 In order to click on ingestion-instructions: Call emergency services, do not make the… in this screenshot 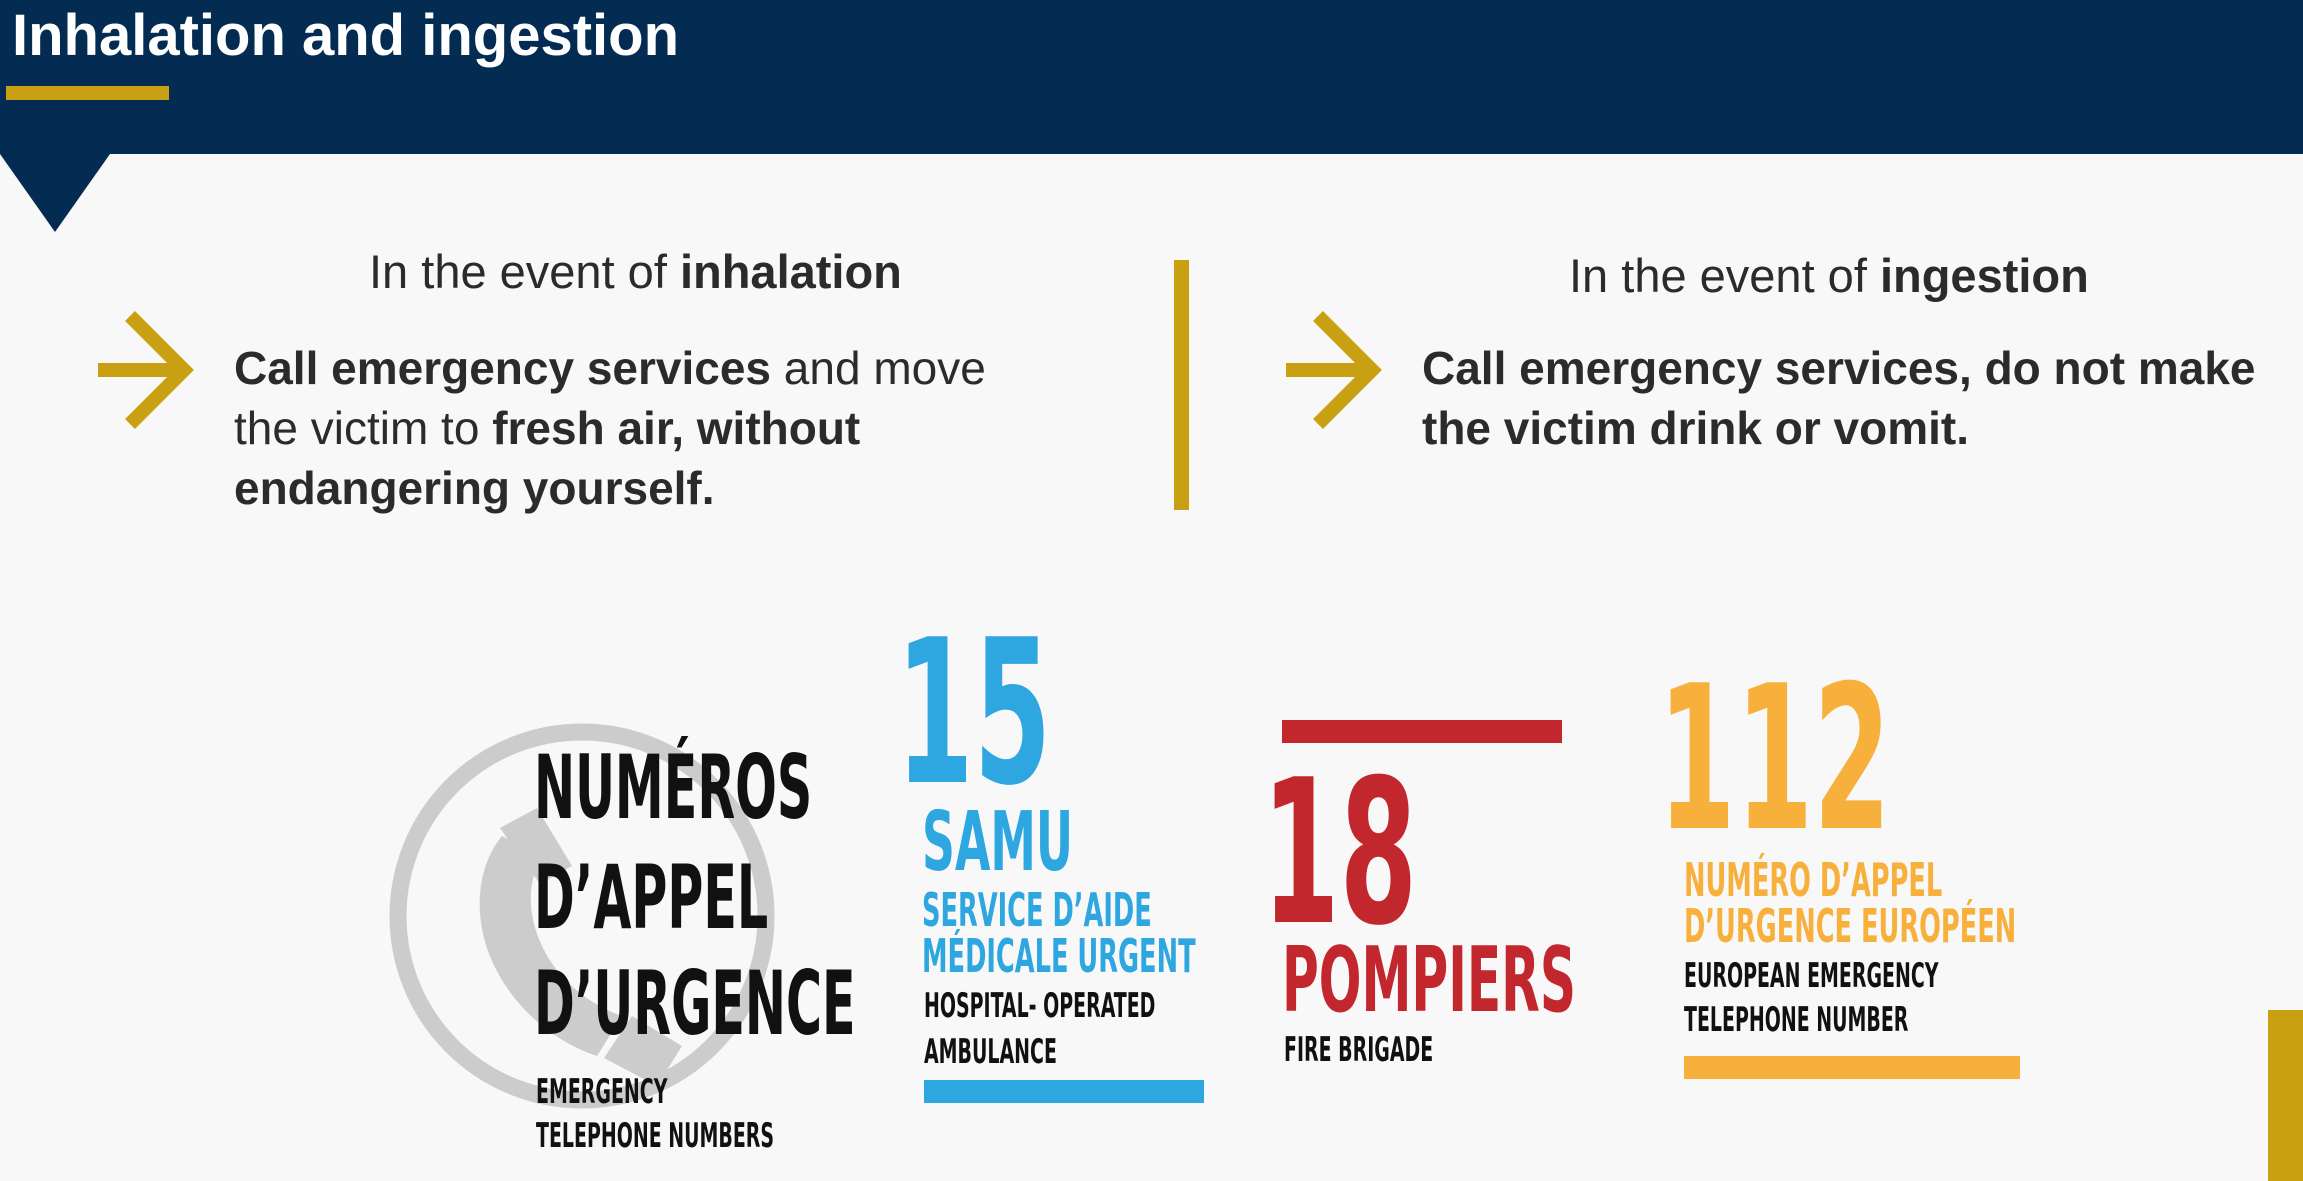, I will do `click(1839, 398)`.